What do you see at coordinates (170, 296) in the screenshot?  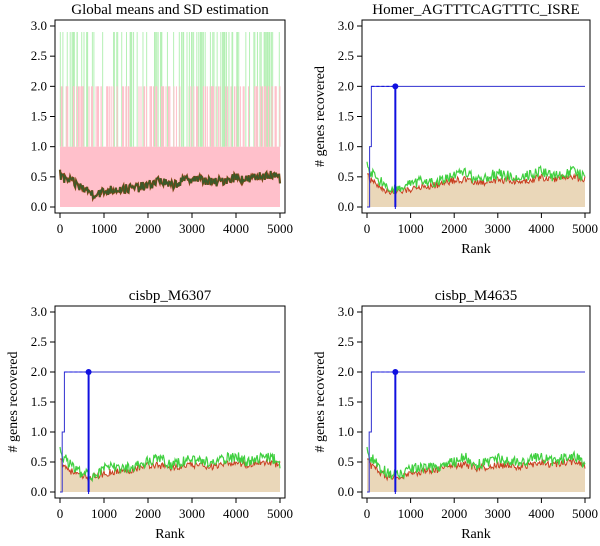 I see `chart-title: cisbp_M6307` at bounding box center [170, 296].